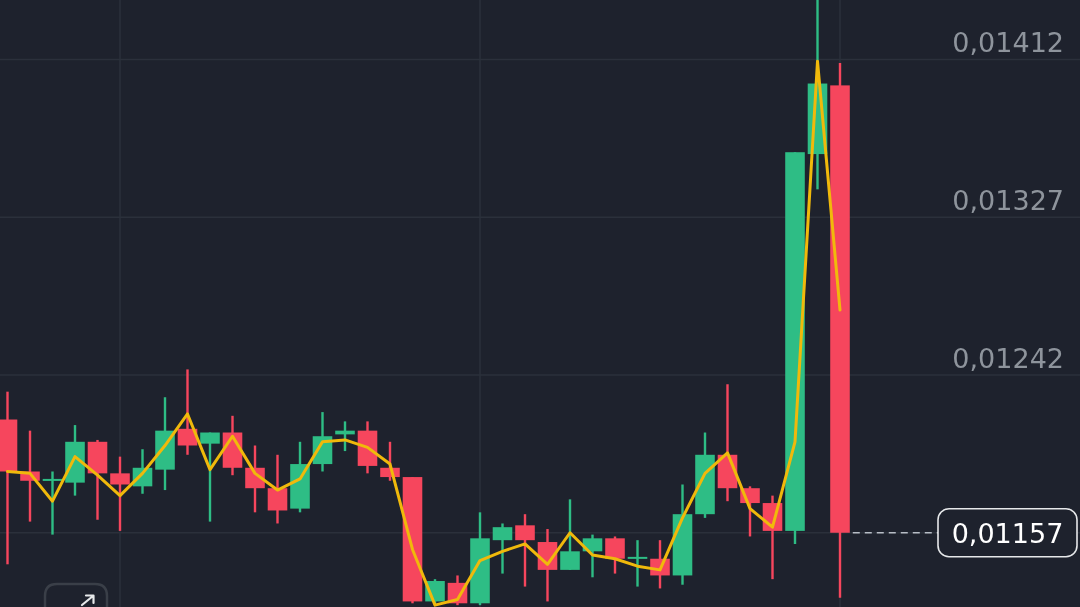 The image size is (1080, 607). I want to click on y-tick-label: 0,01412, so click(1008, 43).